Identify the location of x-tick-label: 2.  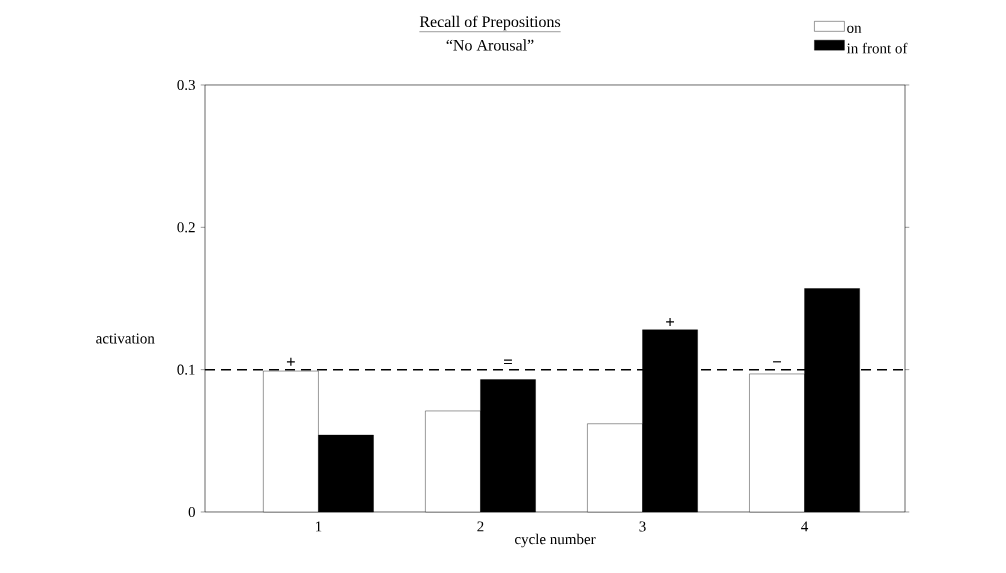
(480, 526).